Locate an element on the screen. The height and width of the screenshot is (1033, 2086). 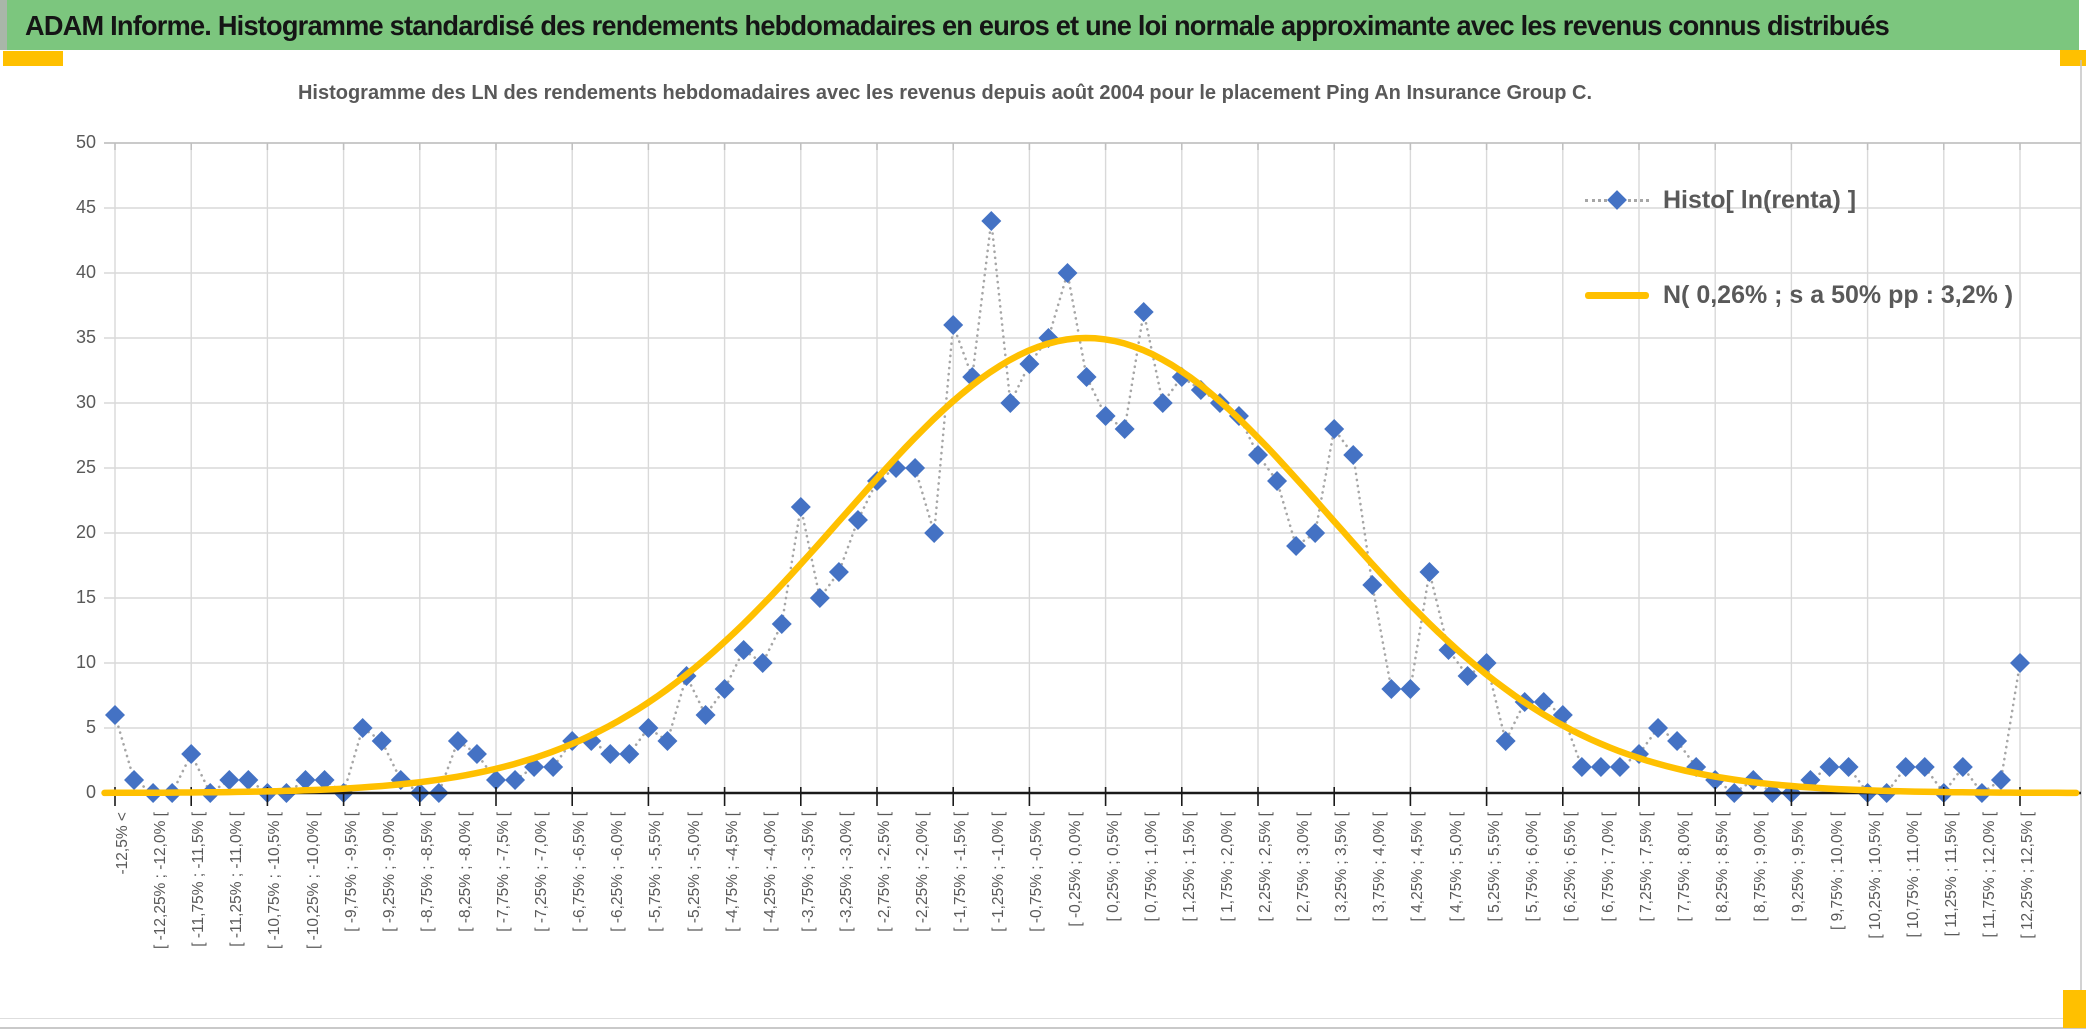
accent-square-left is located at coordinates (33, 58).